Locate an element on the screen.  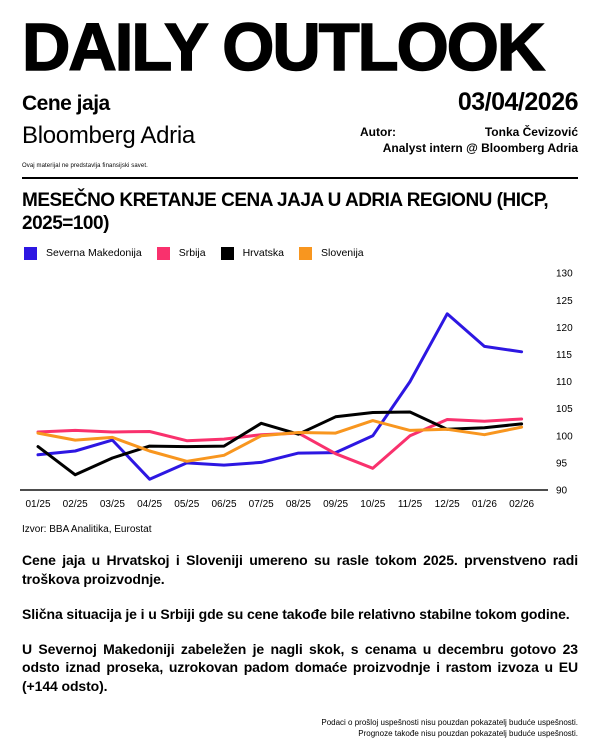
legend-item-slovenija: Slovenija is located at coordinates (331, 253).